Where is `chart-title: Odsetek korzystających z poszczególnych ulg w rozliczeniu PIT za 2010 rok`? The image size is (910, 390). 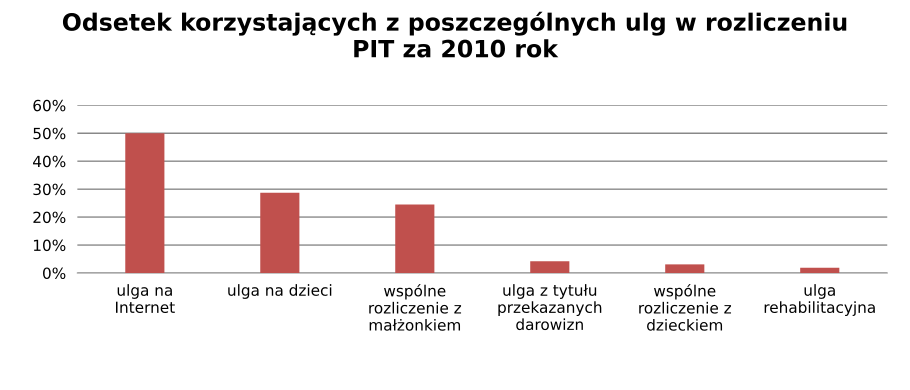 chart-title: Odsetek korzystających z poszczególnych ulg w rozliczeniu PIT za 2010 rok is located at coordinates (454, 35).